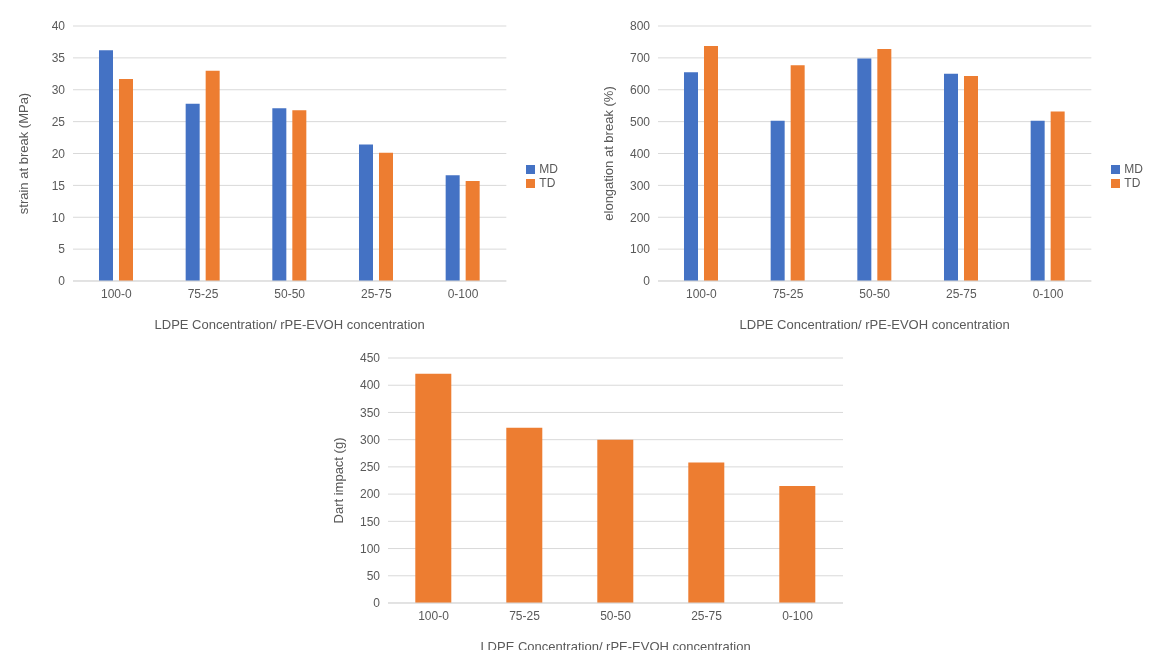 This screenshot has width=1162, height=650. Describe the element at coordinates (58, 121) in the screenshot. I see `y-tick-label: 25` at that location.